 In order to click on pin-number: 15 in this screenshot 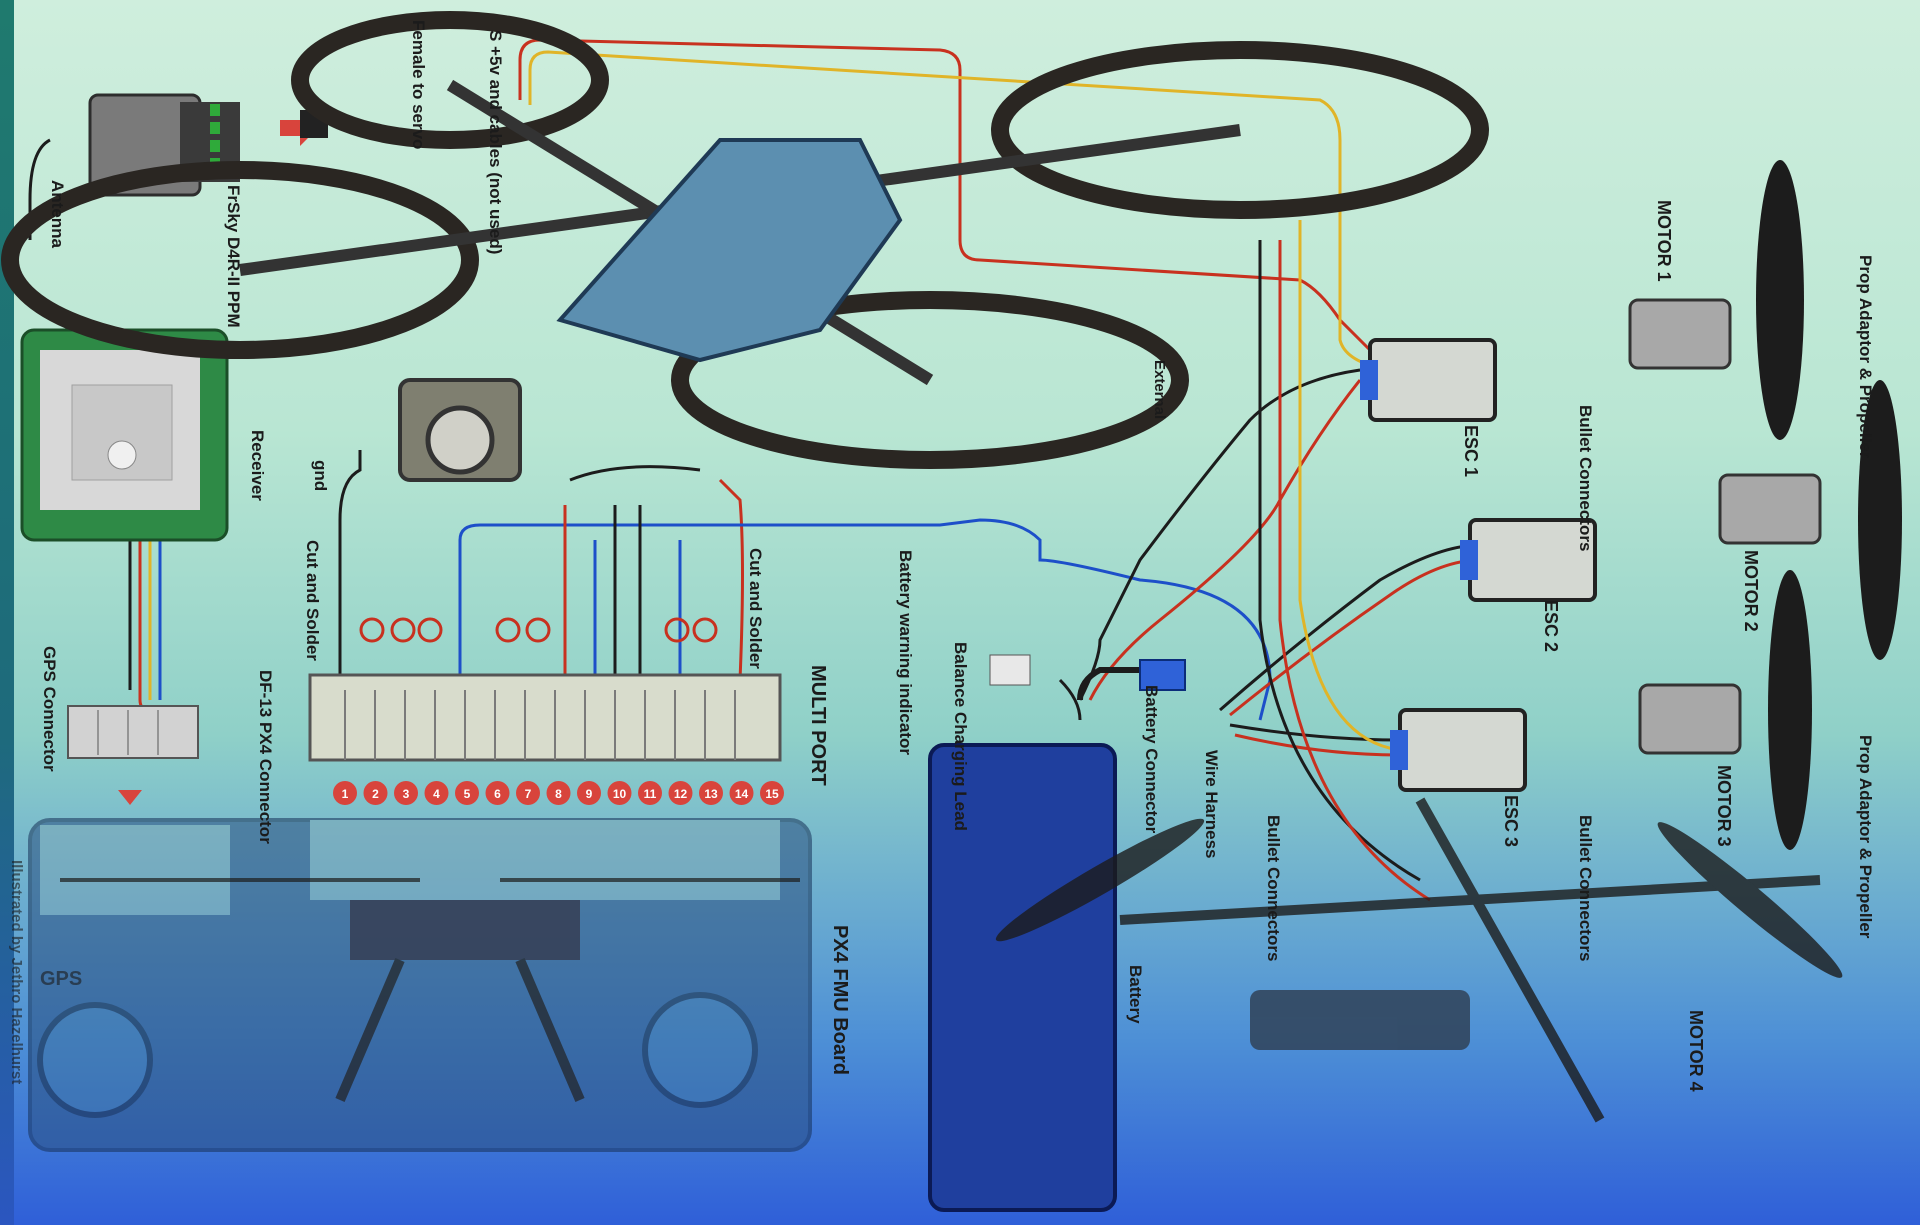, I will do `click(772, 794)`.